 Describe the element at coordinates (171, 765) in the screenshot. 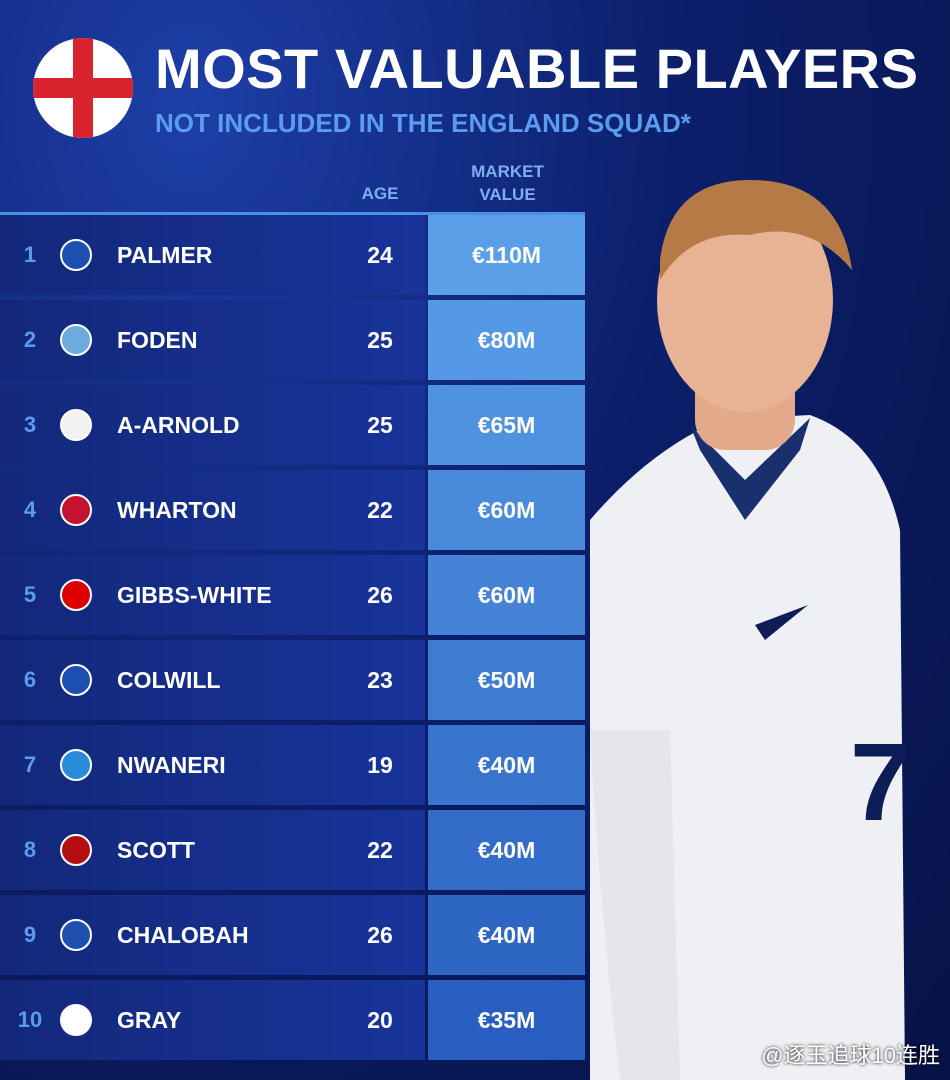

I see `player-name: NWANERI` at that location.